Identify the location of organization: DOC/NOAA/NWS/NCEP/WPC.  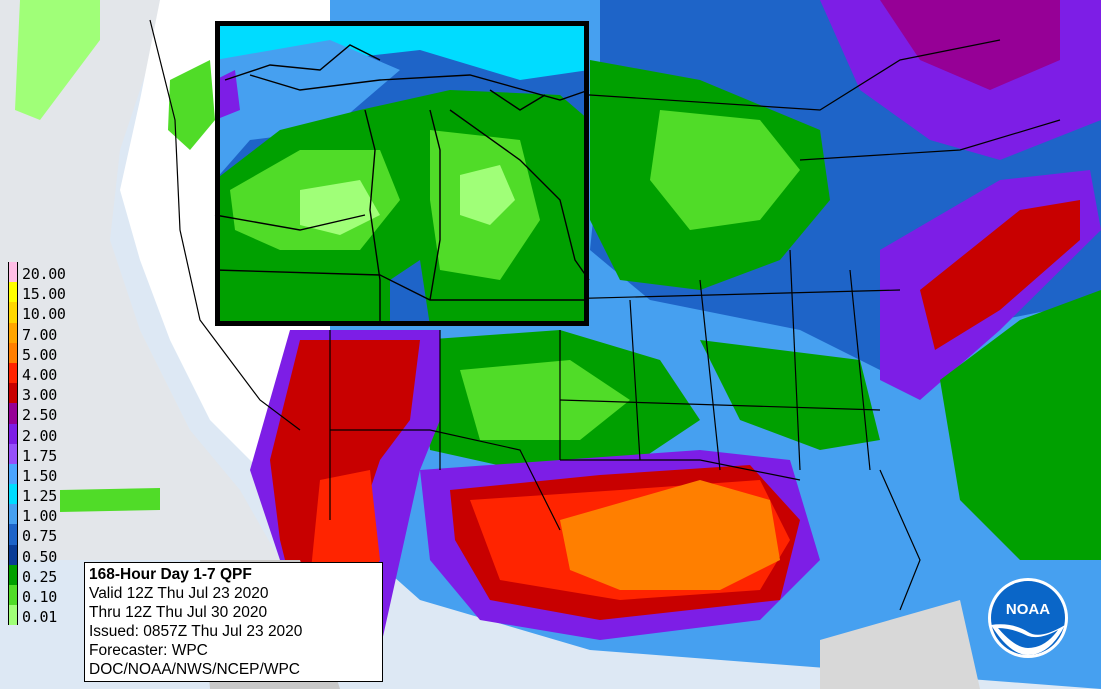
(194, 669).